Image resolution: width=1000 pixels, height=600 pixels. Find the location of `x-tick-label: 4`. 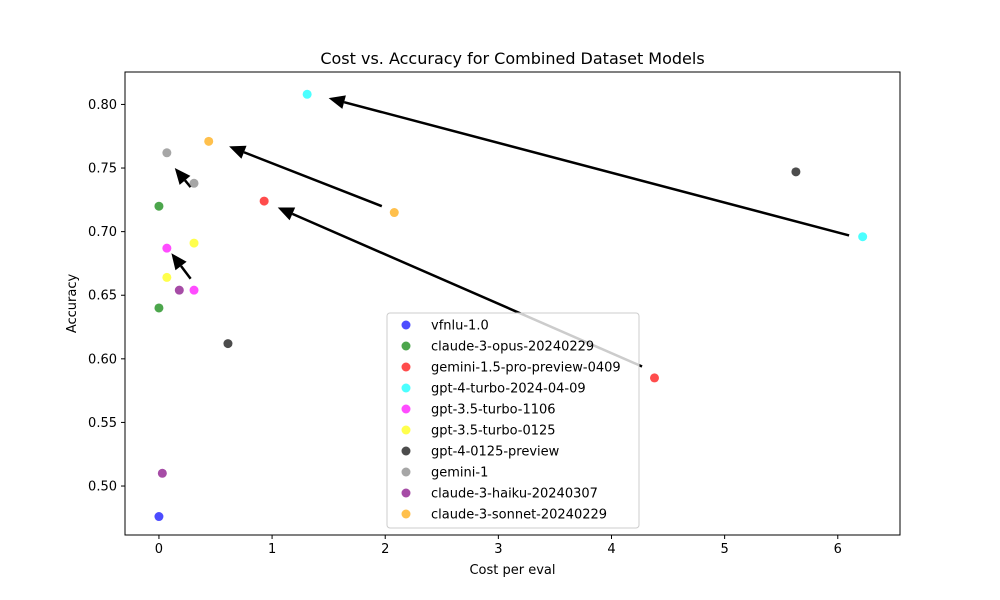

x-tick-label: 4 is located at coordinates (611, 549).